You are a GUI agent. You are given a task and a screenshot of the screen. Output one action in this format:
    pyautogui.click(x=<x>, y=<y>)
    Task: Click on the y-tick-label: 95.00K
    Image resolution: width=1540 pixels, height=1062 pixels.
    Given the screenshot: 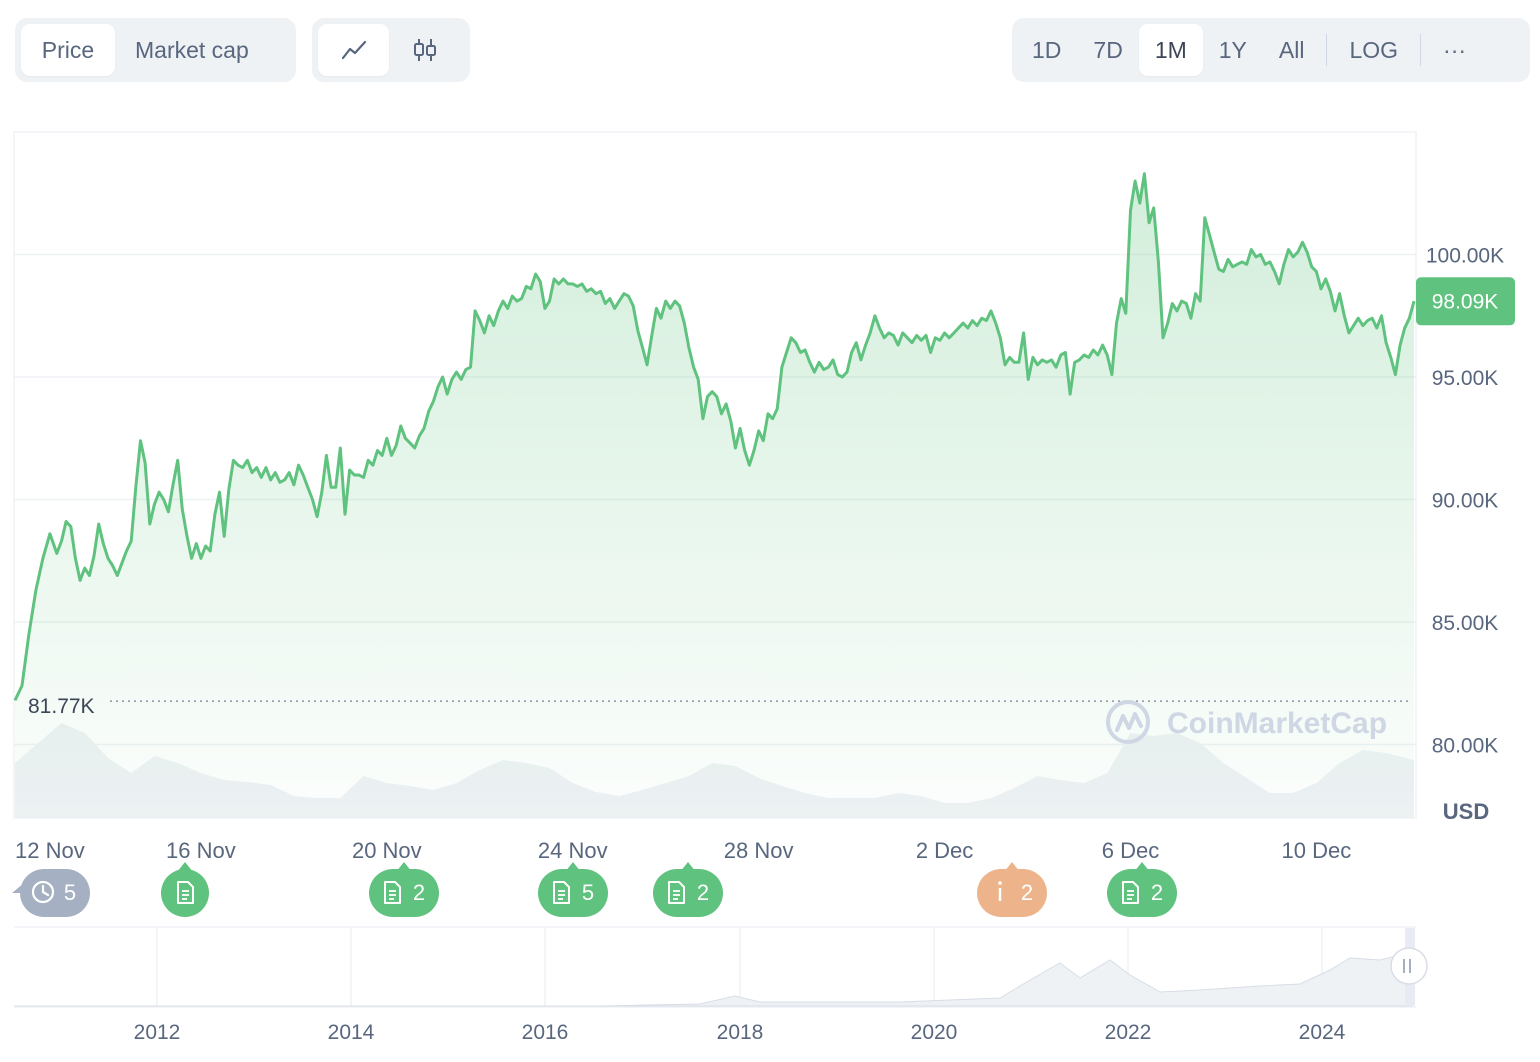 What is the action you would take?
    pyautogui.click(x=1465, y=378)
    